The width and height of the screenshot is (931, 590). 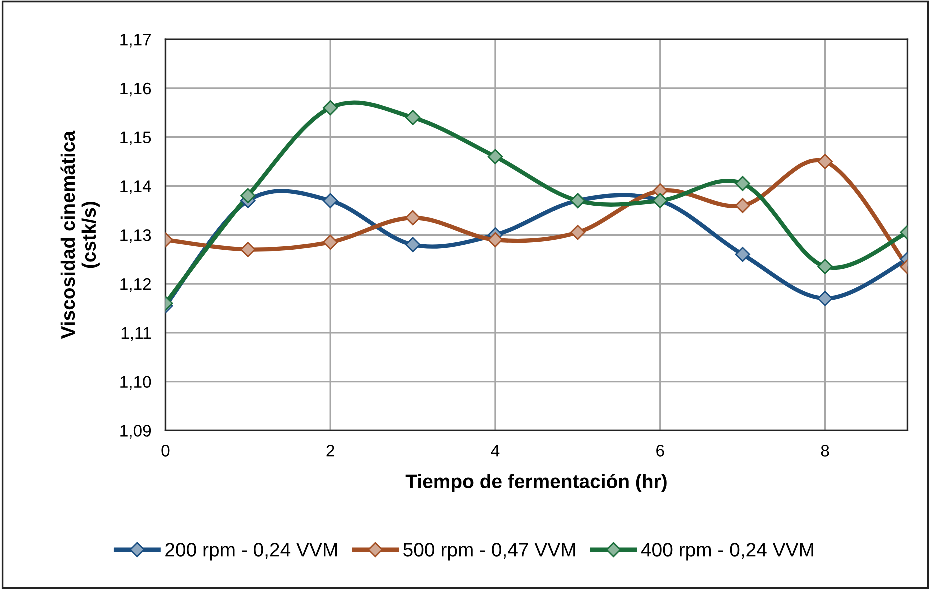 I want to click on x-tick-label: 6, so click(x=660, y=451).